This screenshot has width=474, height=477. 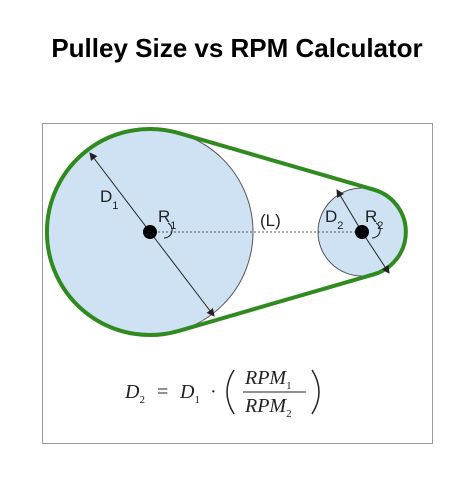 What do you see at coordinates (270, 220) in the screenshot?
I see `length-label: (L)` at bounding box center [270, 220].